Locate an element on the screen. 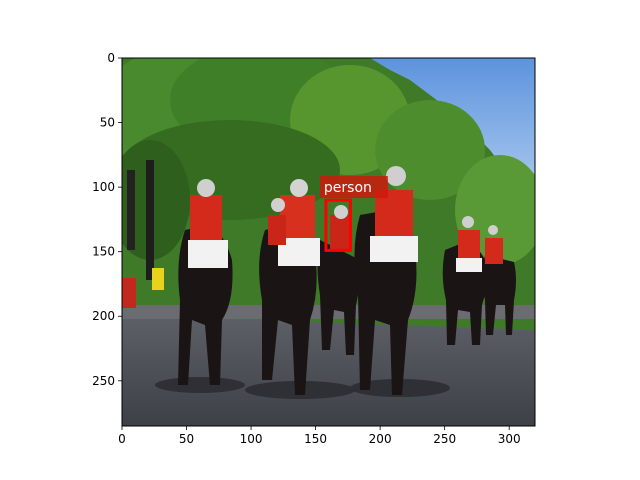  x-tick-label: 300 is located at coordinates (509, 439).